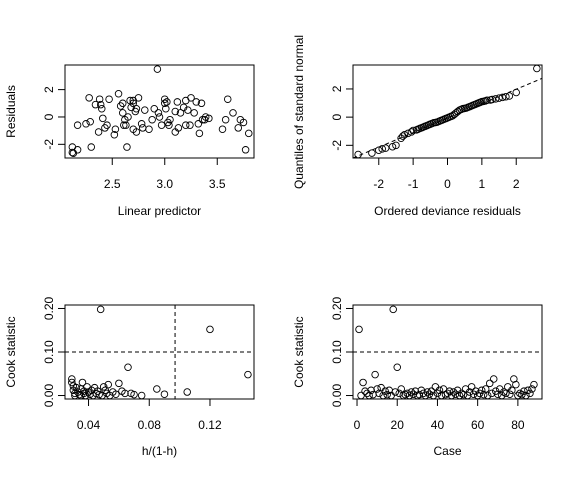 Image resolution: width=576 pixels, height=480 pixels. I want to click on x-axis-label: Linear predictor, so click(159, 211).